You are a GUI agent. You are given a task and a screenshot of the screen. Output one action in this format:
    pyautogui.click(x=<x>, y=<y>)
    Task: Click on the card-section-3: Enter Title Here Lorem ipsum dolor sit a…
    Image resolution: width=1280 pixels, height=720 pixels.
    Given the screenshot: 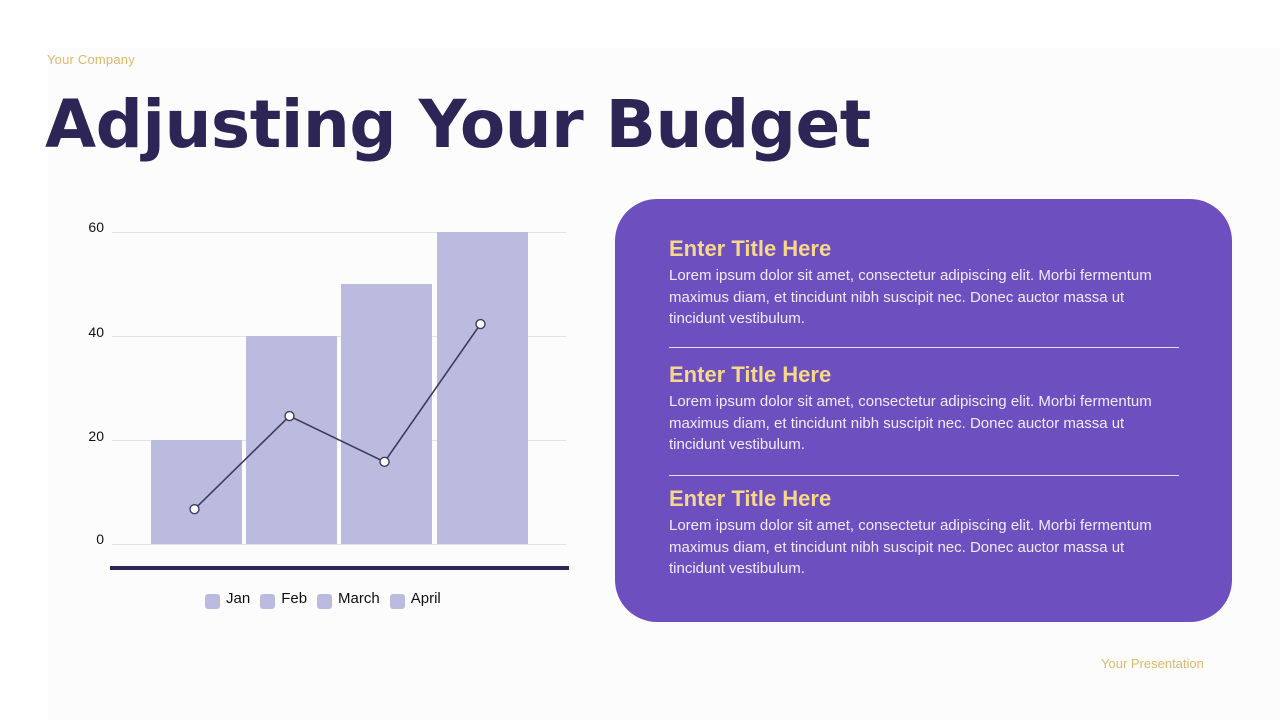 What is the action you would take?
    pyautogui.click(x=924, y=533)
    